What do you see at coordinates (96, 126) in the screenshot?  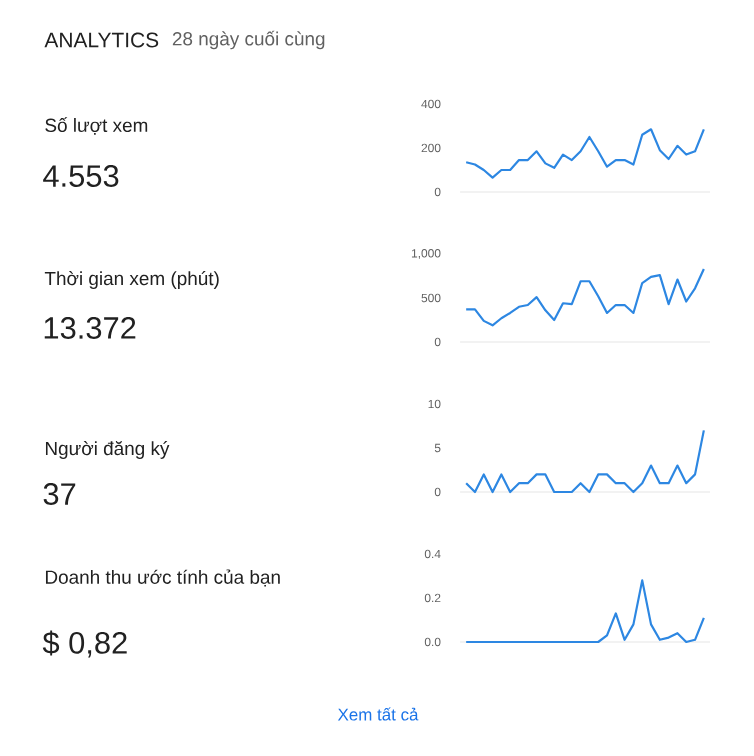 I see `y-axis-title: Số lượt xem` at bounding box center [96, 126].